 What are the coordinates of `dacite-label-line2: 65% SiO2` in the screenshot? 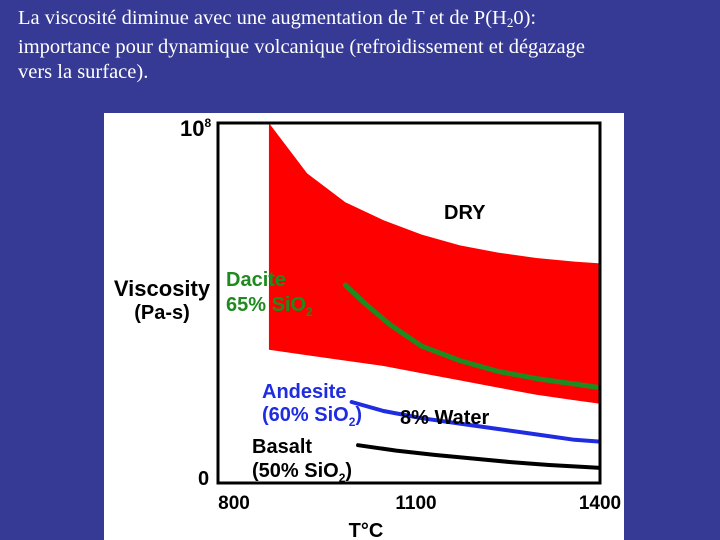 It's located at (269, 306).